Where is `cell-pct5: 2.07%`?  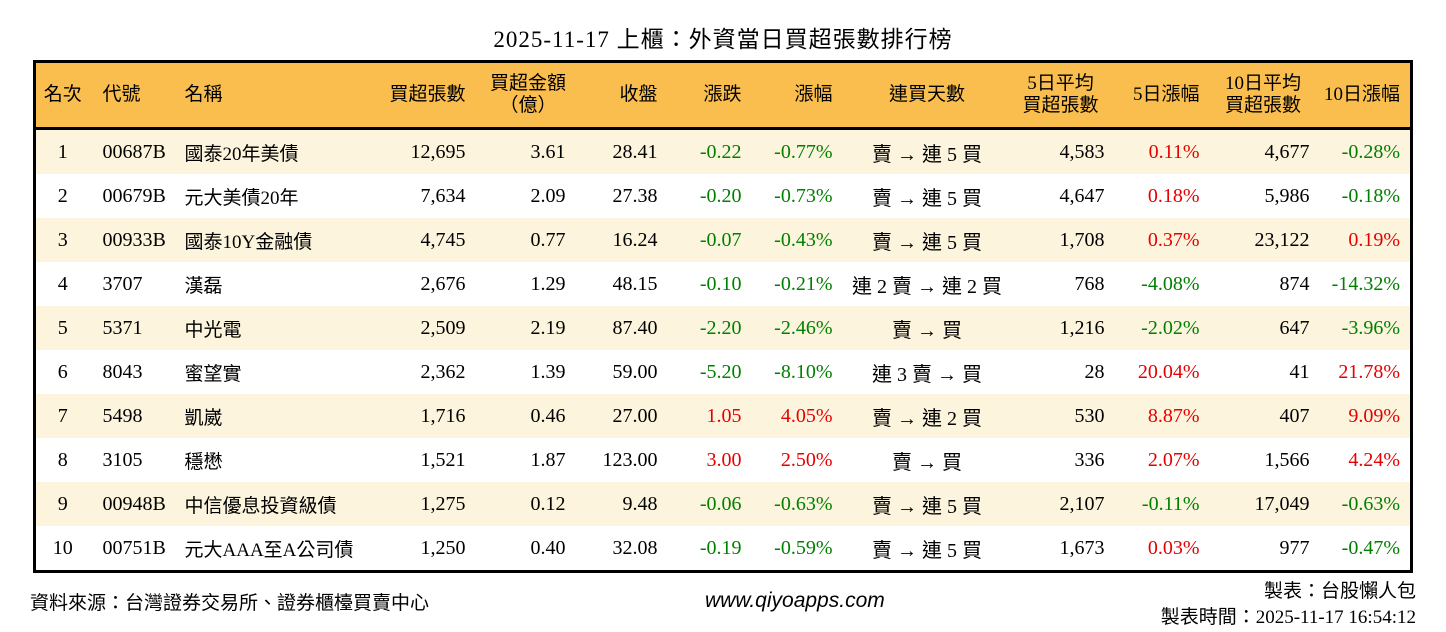 cell-pct5: 2.07% is located at coordinates (1173, 459).